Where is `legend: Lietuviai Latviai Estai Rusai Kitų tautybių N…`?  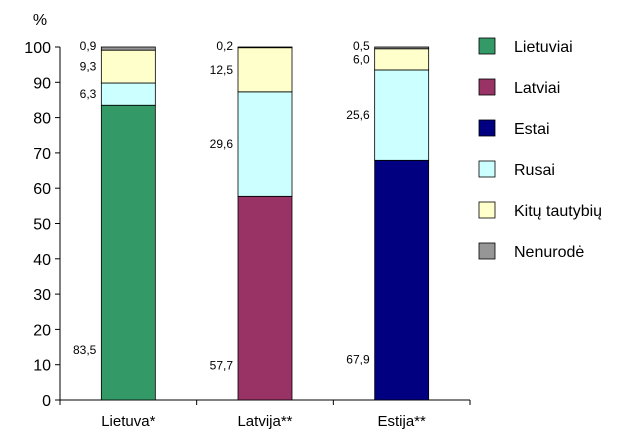
legend: Lietuviai Latviai Estai Rusai Kitų tautybių N… is located at coordinates (540, 149).